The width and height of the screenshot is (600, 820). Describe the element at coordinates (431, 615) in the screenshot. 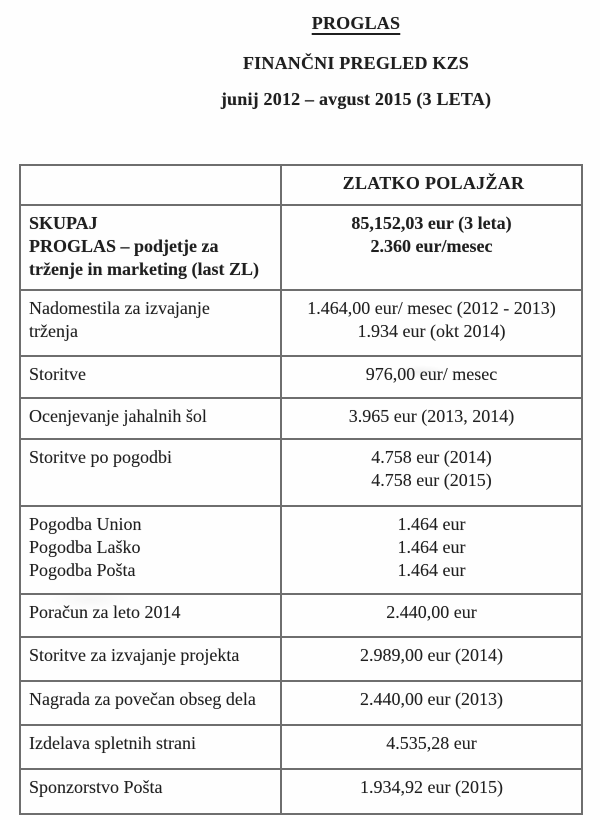

I see `row-value-cell: 2.440,00 eur` at that location.